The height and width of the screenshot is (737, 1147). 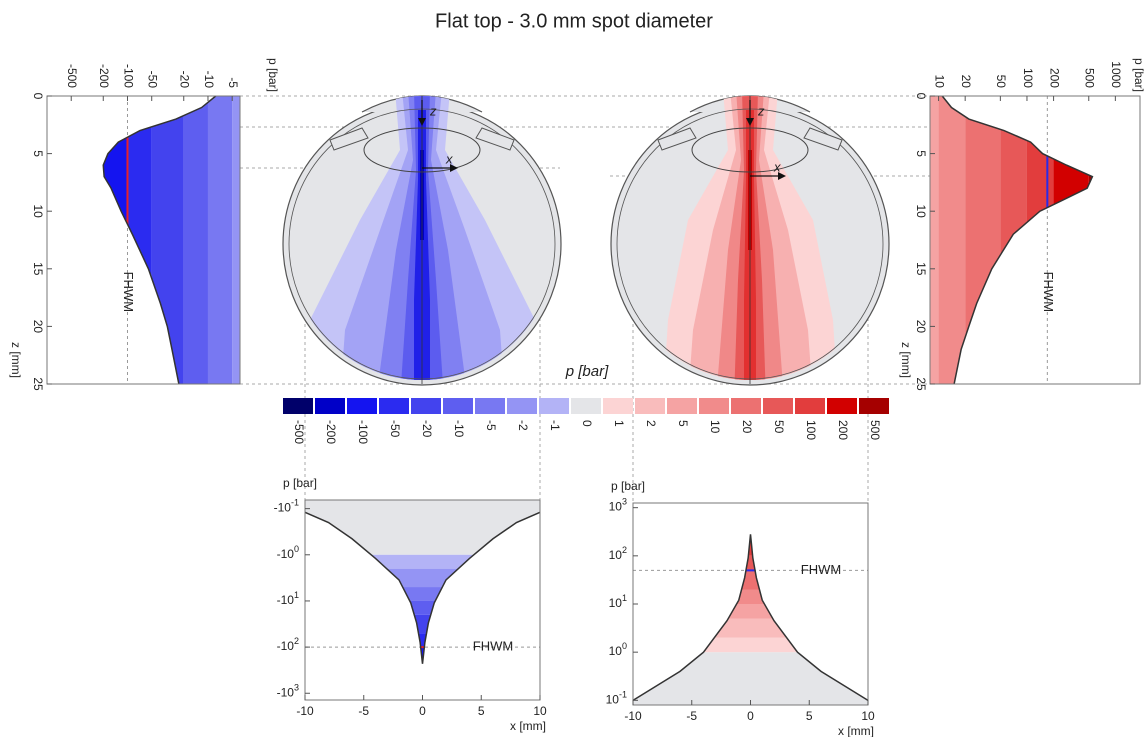 I want to click on eye-diagram-right: z x, so click(x=750, y=240).